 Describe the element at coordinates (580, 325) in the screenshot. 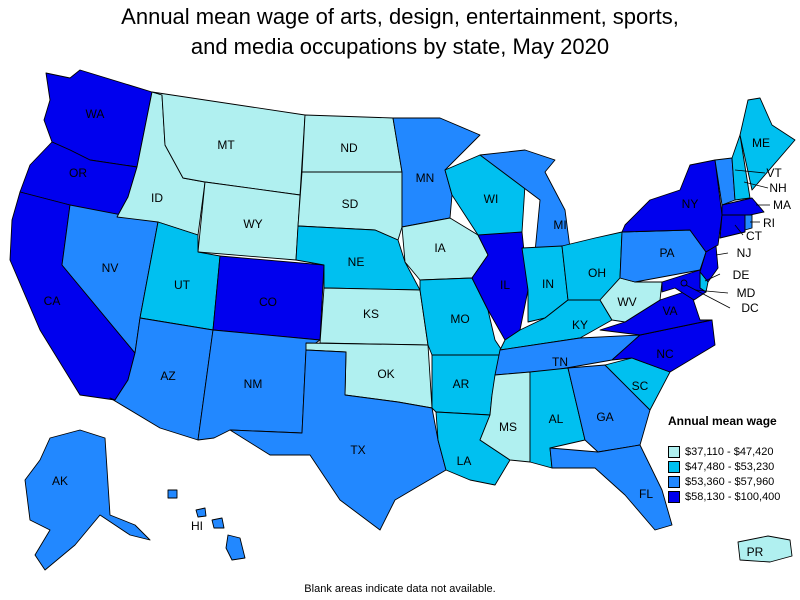

I see `label-ky: KY` at that location.